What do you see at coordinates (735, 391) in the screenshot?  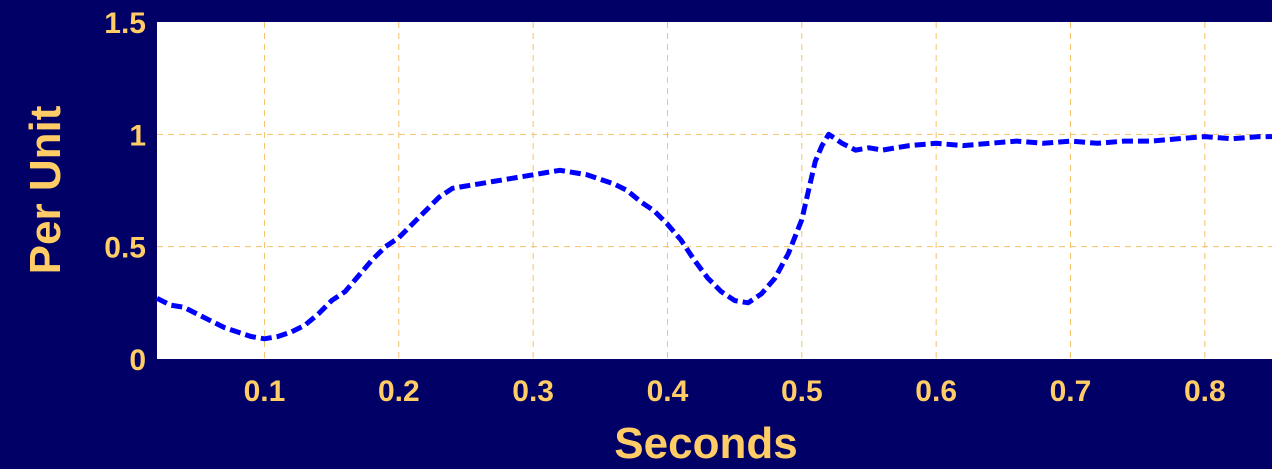 I see `x-tick-labels: 0.1 0.2 0.3 0.4 0.5 0.6 0.7 0.8` at bounding box center [735, 391].